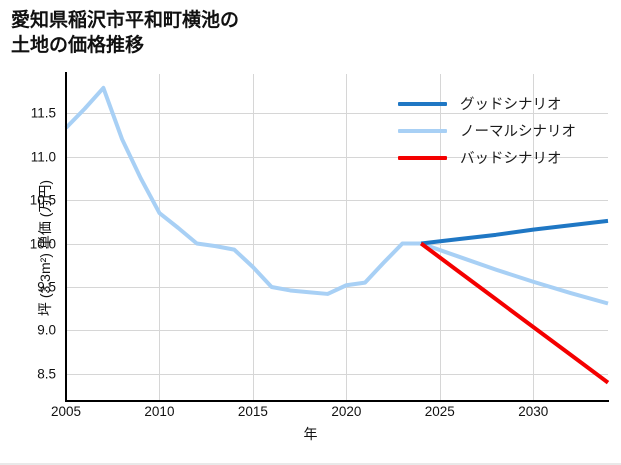  Describe the element at coordinates (31, 232) in the screenshot. I see `y-axis-tick-labels: 11.5 11.0 10.5 10.0 9.5 9.0 8.5` at that location.